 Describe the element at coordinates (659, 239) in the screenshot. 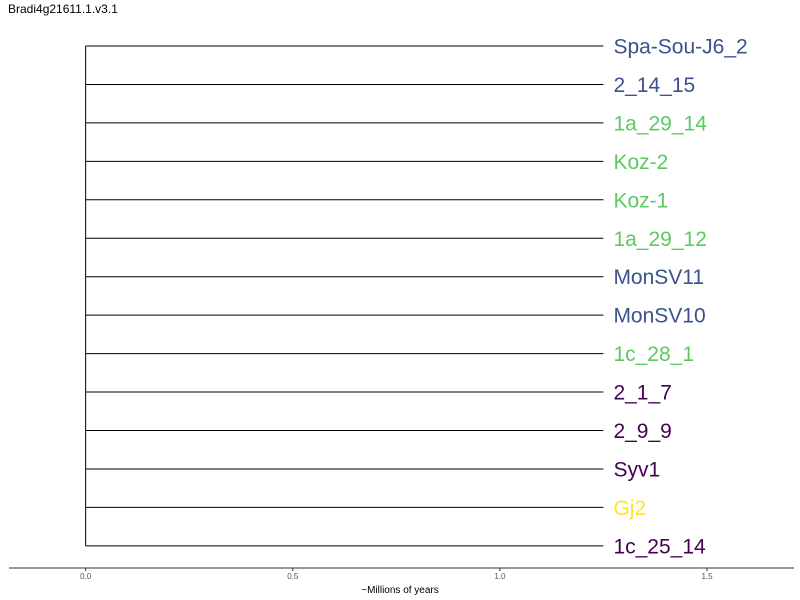

I see `leaf-label: 1a_29_12` at that location.